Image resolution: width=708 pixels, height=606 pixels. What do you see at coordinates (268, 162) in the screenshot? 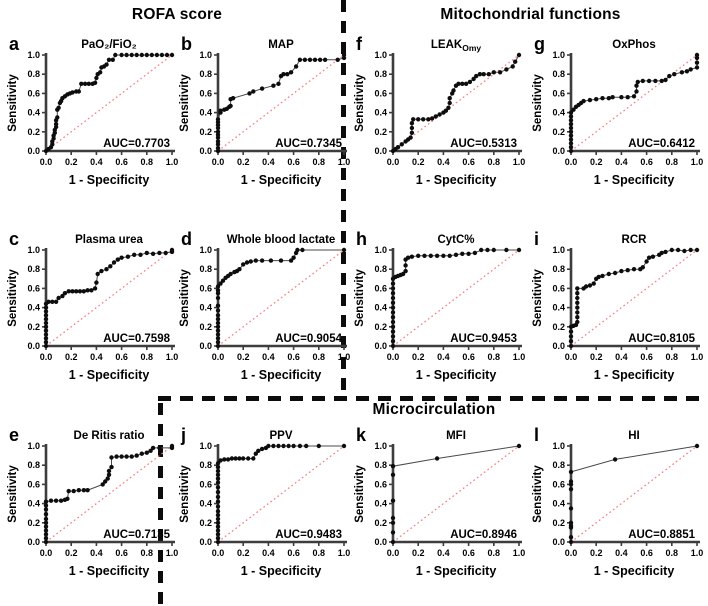
I see `x-tick-label: 0.4` at bounding box center [268, 162].